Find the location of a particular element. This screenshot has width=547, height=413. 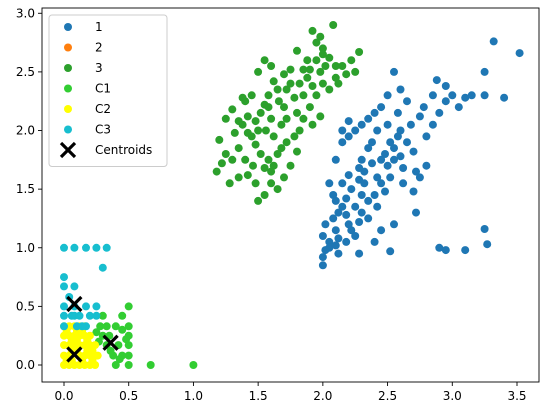

legend-label: 2 is located at coordinates (99, 48).